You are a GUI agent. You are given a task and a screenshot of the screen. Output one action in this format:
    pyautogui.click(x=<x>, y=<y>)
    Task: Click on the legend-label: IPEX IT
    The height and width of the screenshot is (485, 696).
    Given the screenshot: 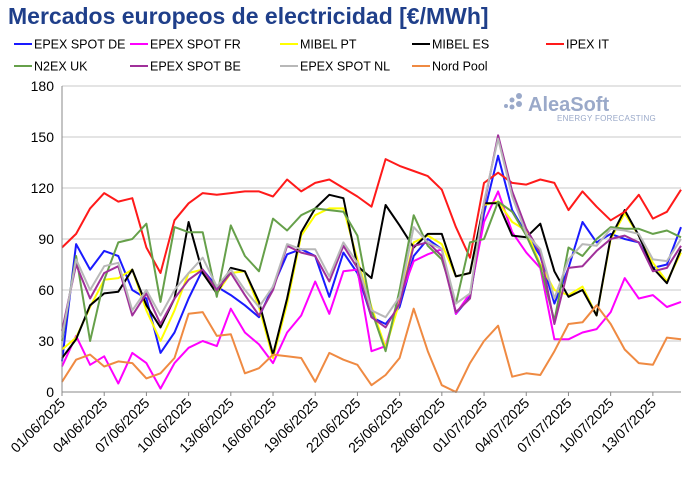 What is the action you would take?
    pyautogui.click(x=587, y=45)
    